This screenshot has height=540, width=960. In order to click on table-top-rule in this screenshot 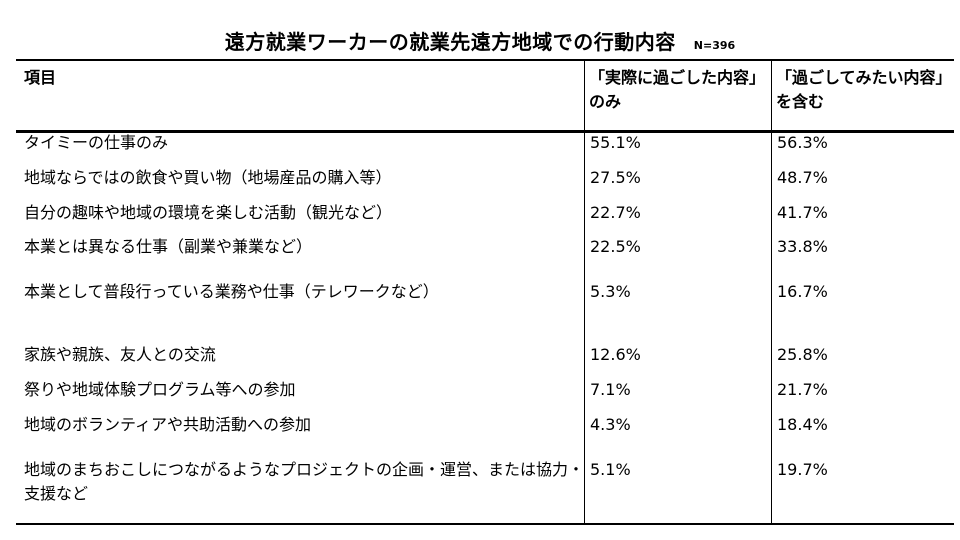, I will do `click(485, 60)`.